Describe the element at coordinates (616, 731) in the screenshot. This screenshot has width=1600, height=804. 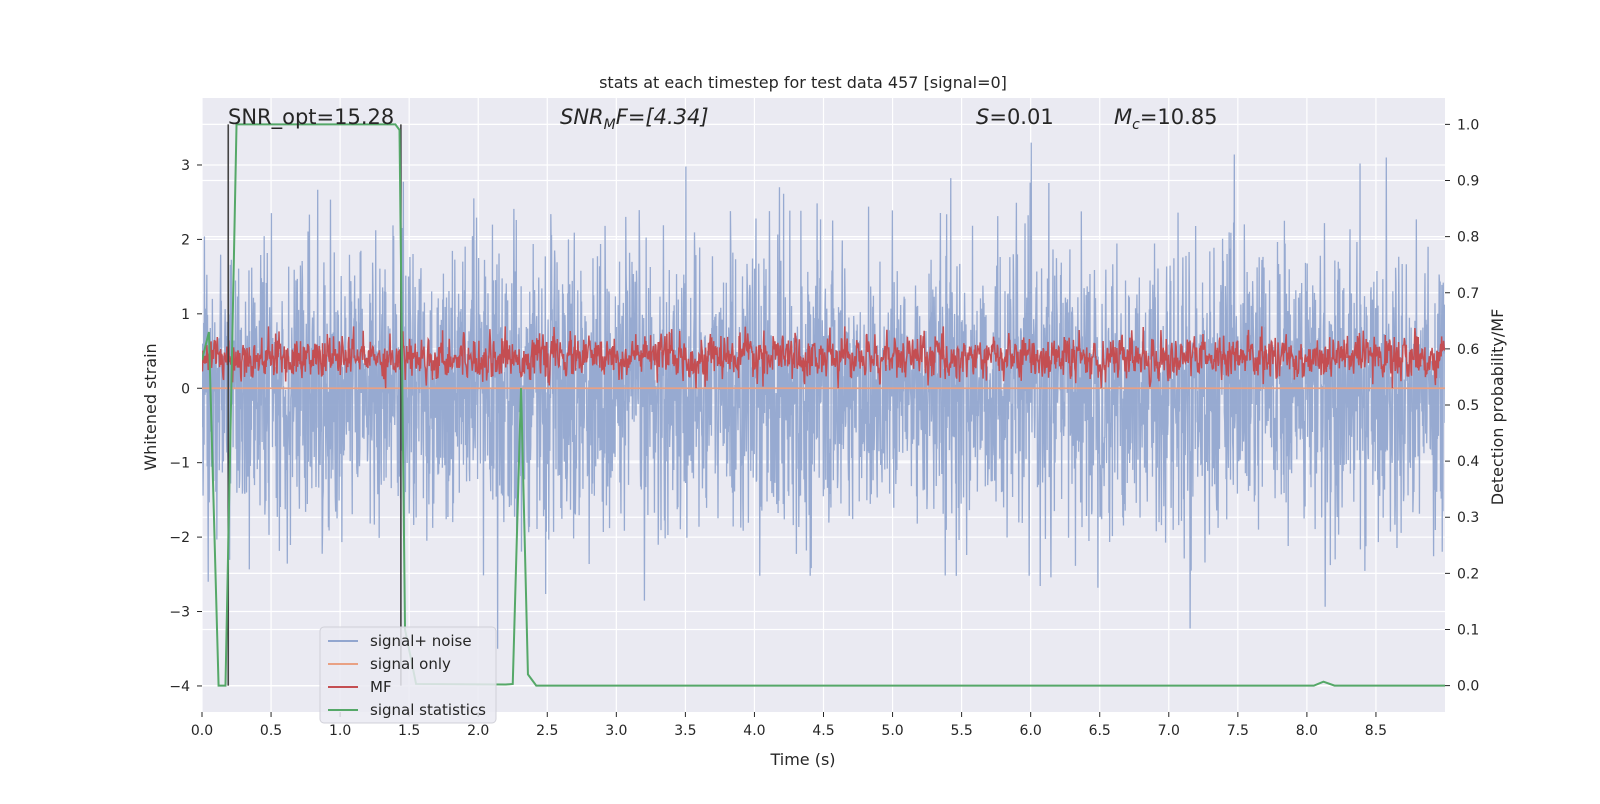
I see `x-tick-label: 3.0` at that location.